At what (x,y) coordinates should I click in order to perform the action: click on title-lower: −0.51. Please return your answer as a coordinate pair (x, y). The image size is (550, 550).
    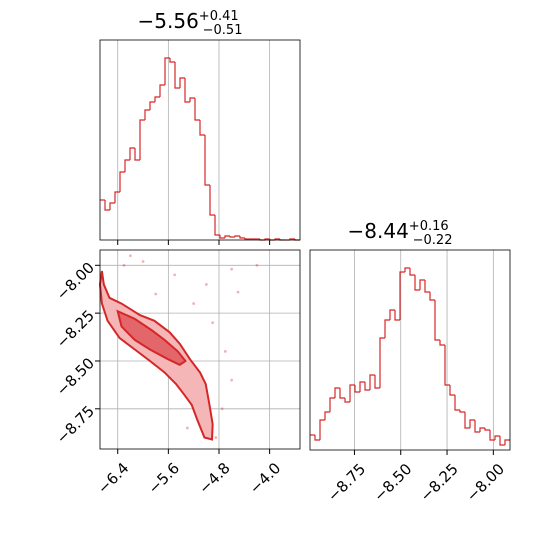
    Looking at the image, I should click on (223, 30).